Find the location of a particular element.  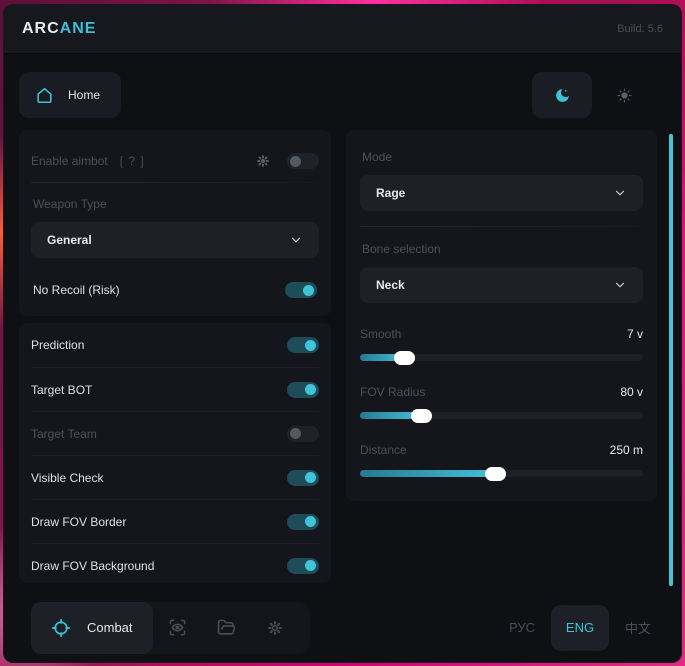

light-theme-button is located at coordinates (624, 95).